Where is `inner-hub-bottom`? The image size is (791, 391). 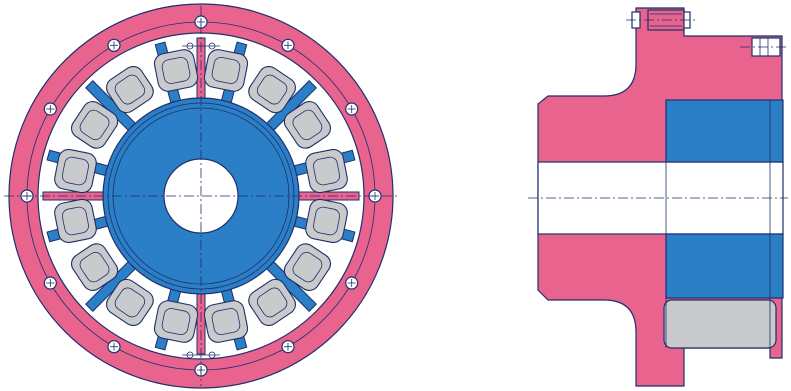
inner-hub-bottom is located at coordinates (724, 266).